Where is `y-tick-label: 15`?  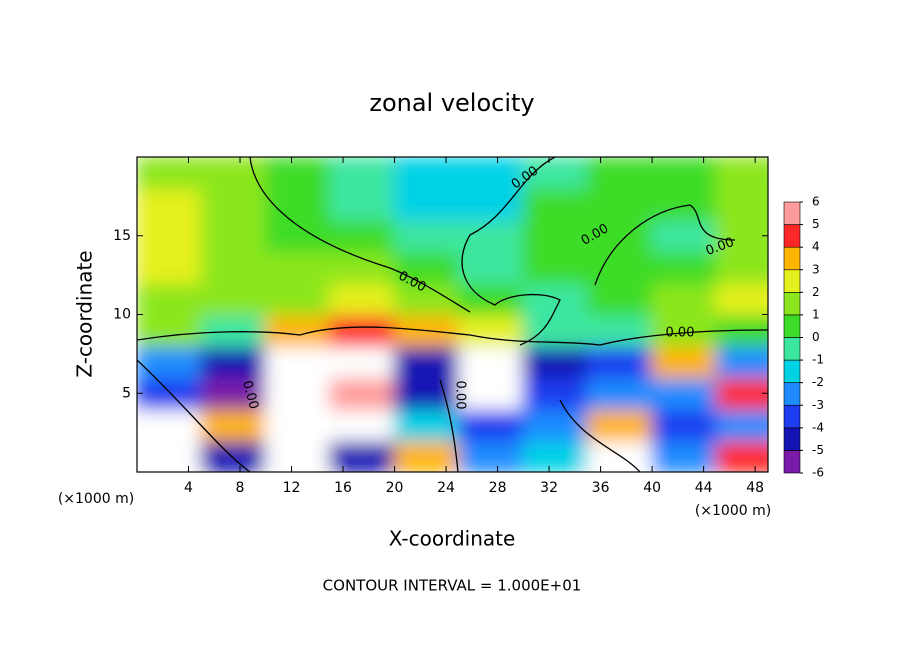 y-tick-label: 15 is located at coordinates (122, 236).